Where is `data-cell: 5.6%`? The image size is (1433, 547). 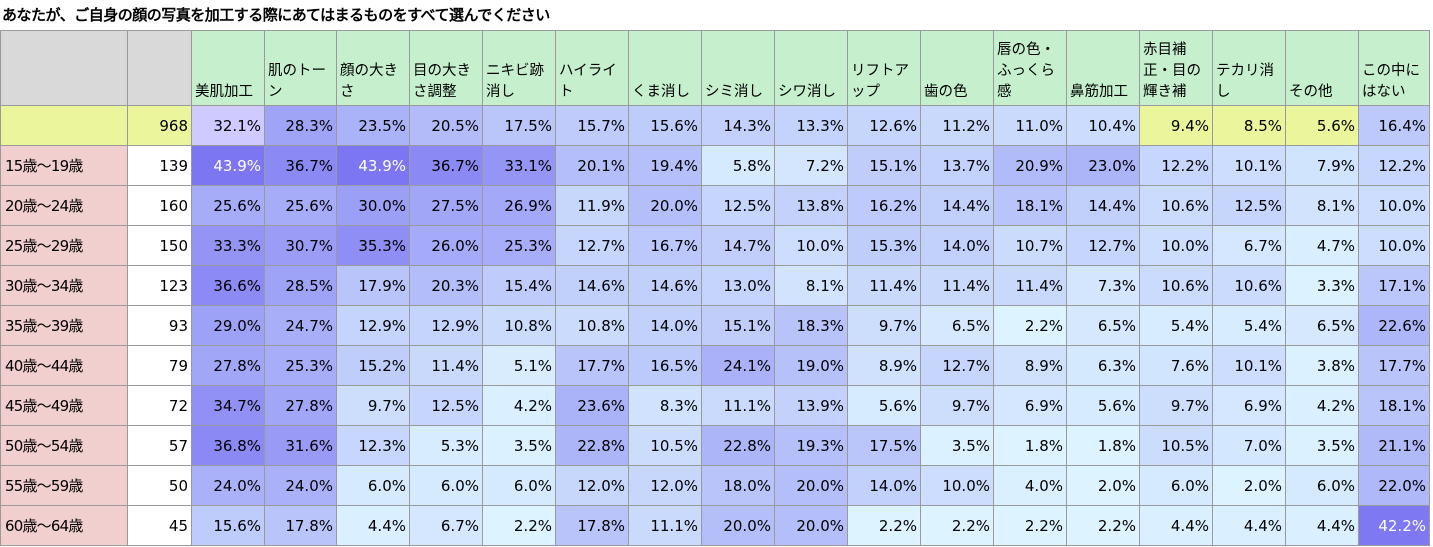
data-cell: 5.6% is located at coordinates (884, 406).